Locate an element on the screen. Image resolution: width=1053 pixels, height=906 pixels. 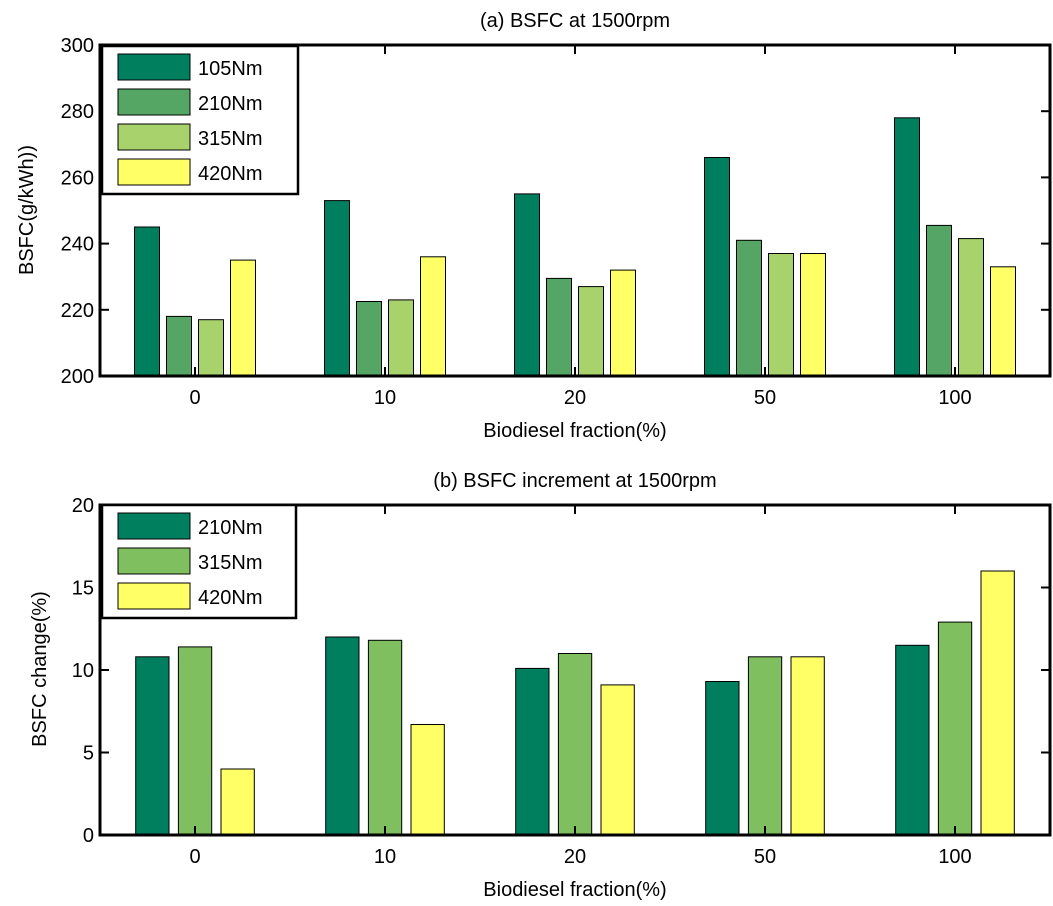
legend: 105Nm 210Nm 315Nm 420Nm is located at coordinates (200, 120).